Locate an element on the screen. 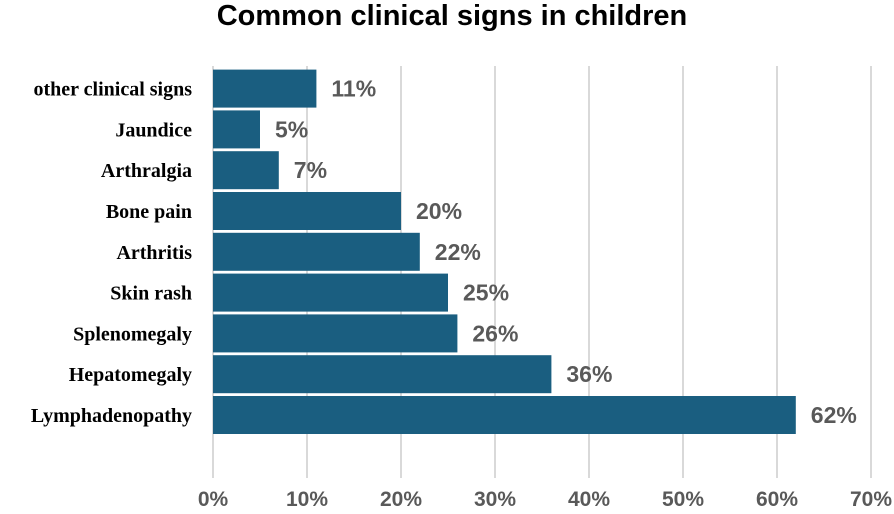 This screenshot has width=894, height=514. data-label-arthralgia: 7% is located at coordinates (310, 170).